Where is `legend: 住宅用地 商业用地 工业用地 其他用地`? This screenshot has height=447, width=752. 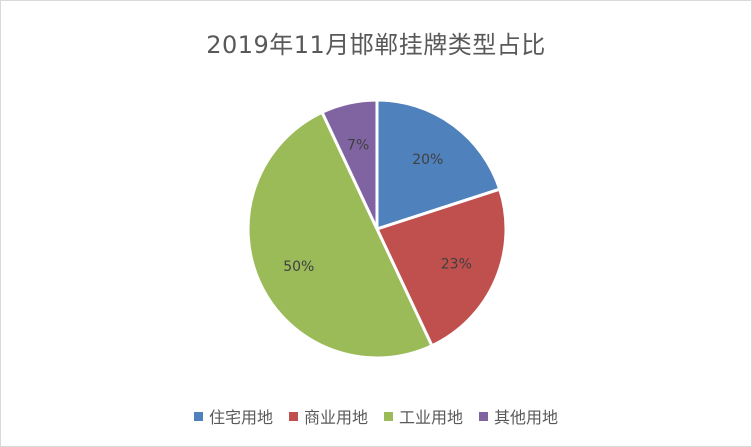 legend: 住宅用地 商业用地 工业用地 其他用地 is located at coordinates (376, 416).